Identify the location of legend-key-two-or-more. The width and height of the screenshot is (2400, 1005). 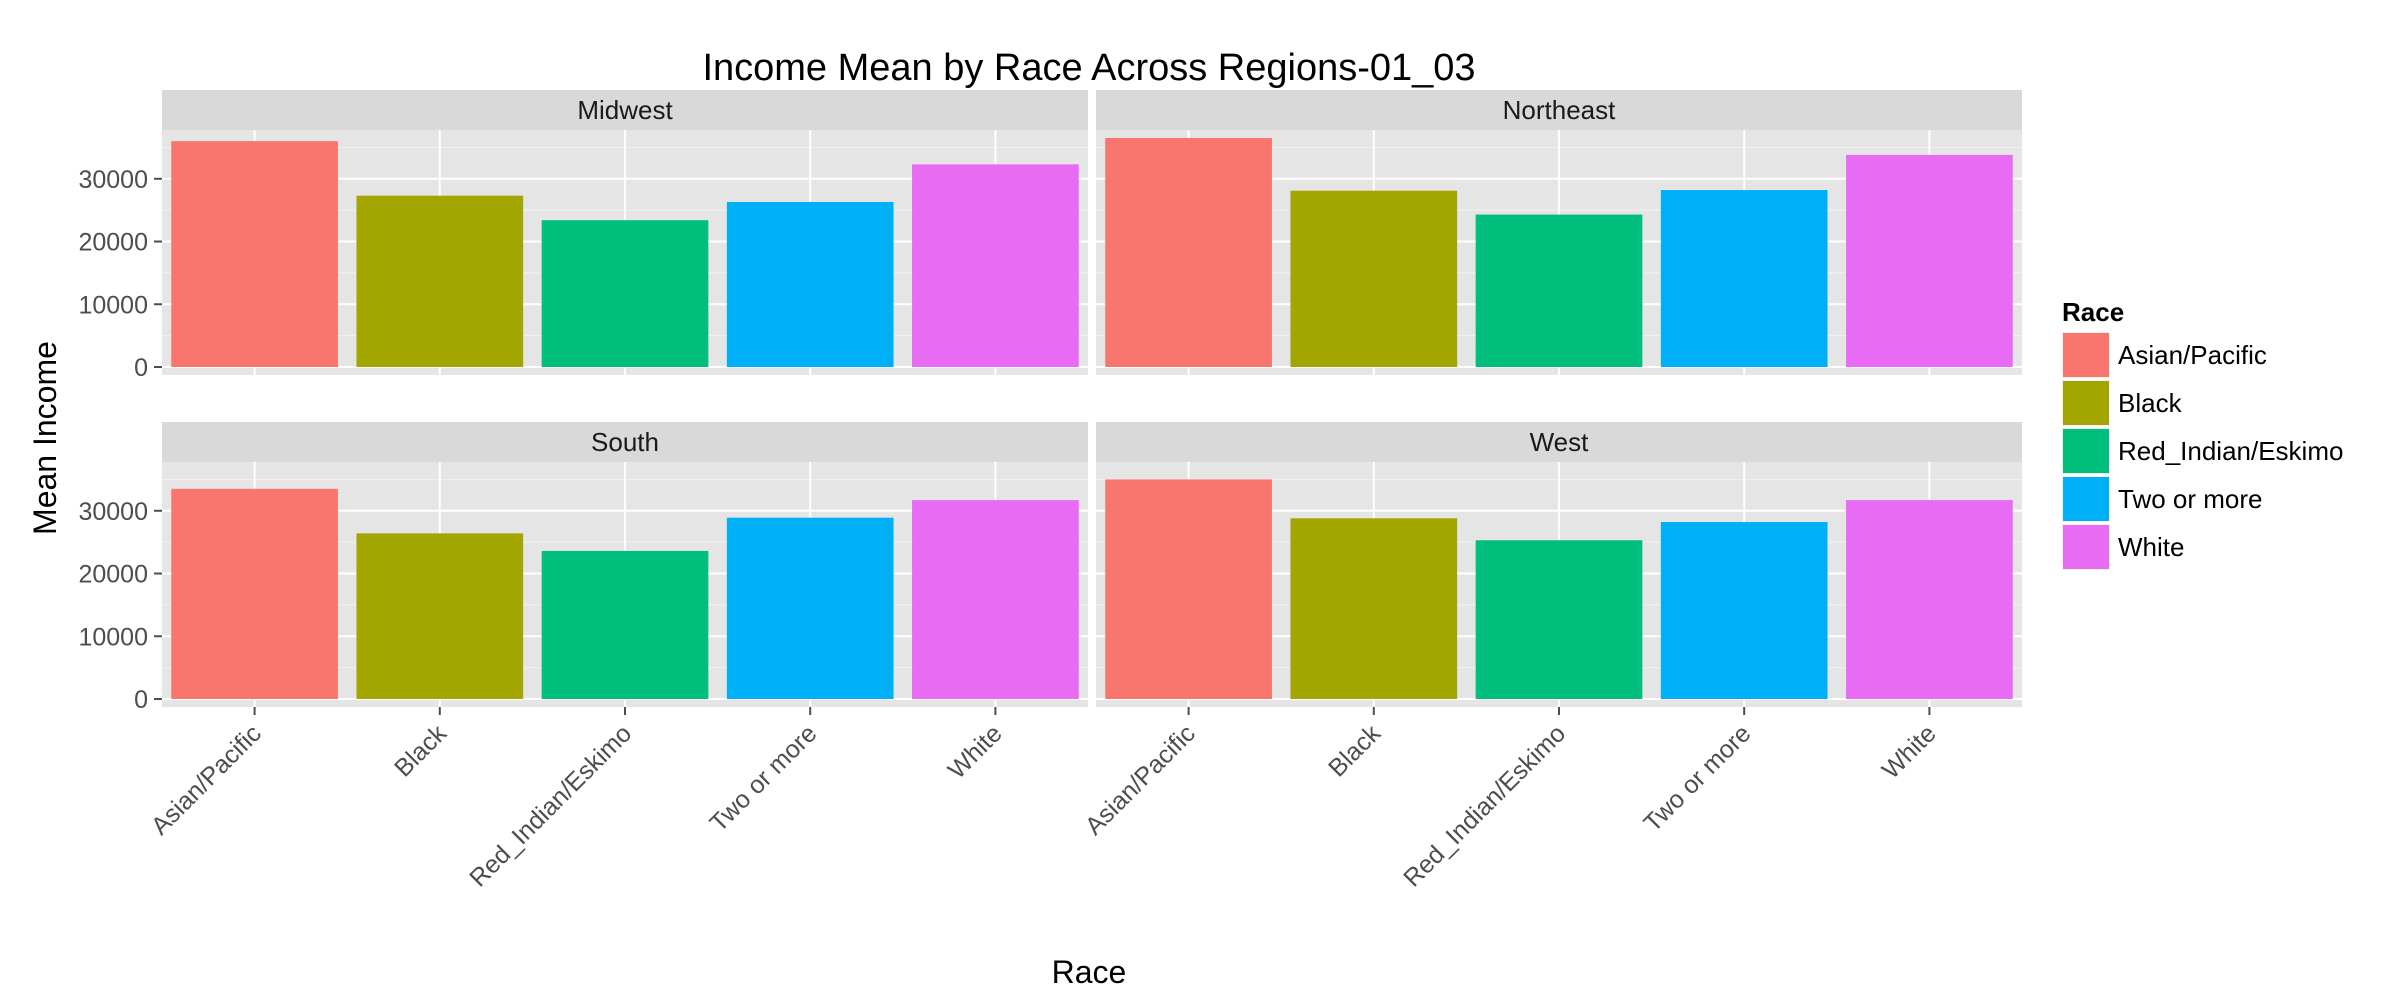
(2086, 499).